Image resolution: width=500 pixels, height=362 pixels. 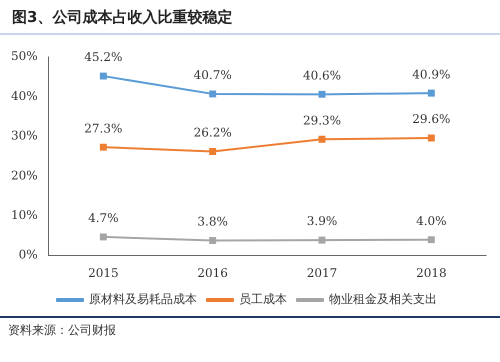 What do you see at coordinates (213, 75) in the screenshot?
I see `data-label: 40.7%` at bounding box center [213, 75].